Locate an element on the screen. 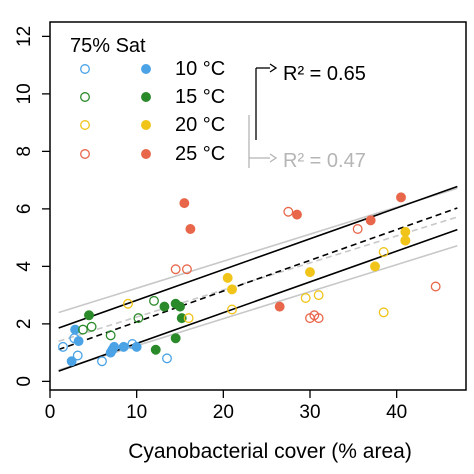  y-tick-label: 2 is located at coordinates (24, 324).